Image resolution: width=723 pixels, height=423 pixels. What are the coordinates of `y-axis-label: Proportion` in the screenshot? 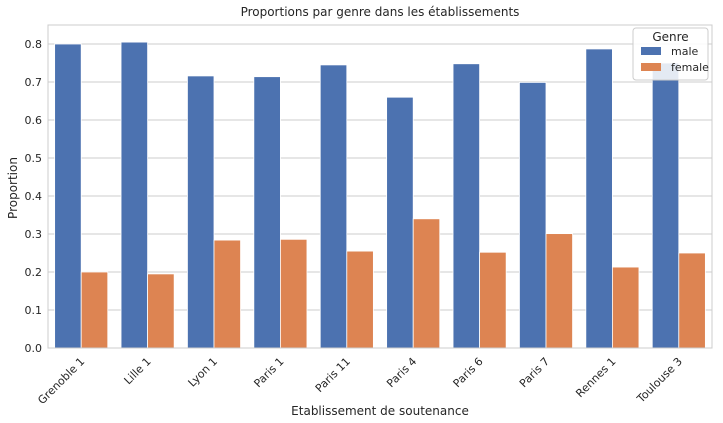 It's located at (13, 188).